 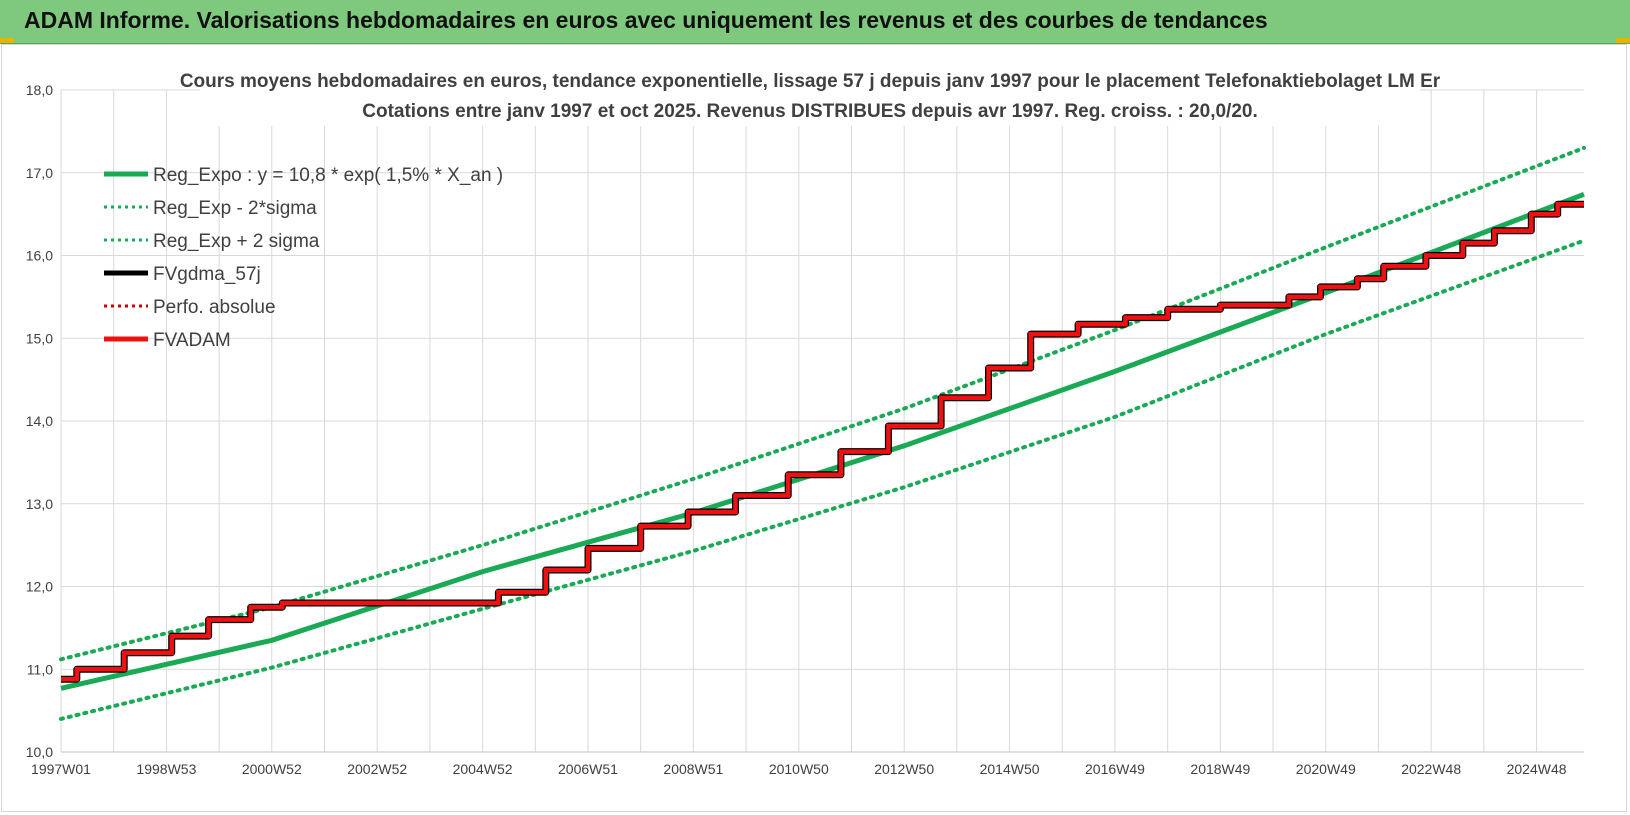 I want to click on x-tick-label: 1998W53, so click(x=166, y=769).